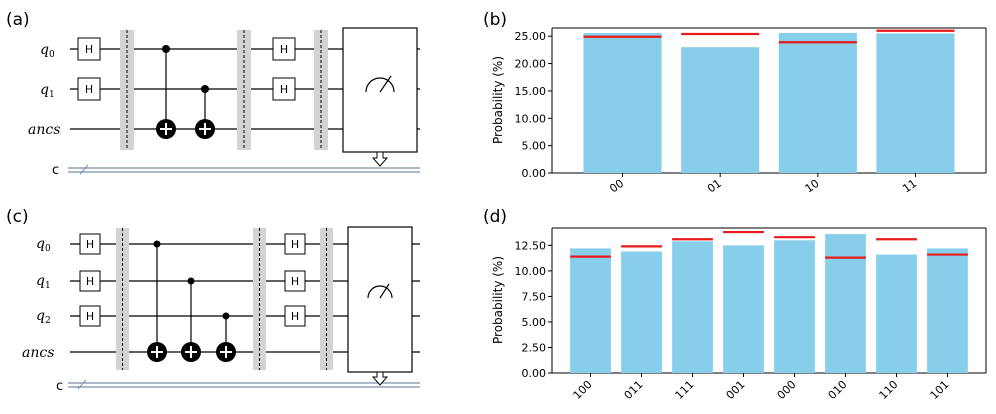 The width and height of the screenshot is (996, 414). Describe the element at coordinates (787, 390) in the screenshot. I see `x-tick-label: 000` at that location.